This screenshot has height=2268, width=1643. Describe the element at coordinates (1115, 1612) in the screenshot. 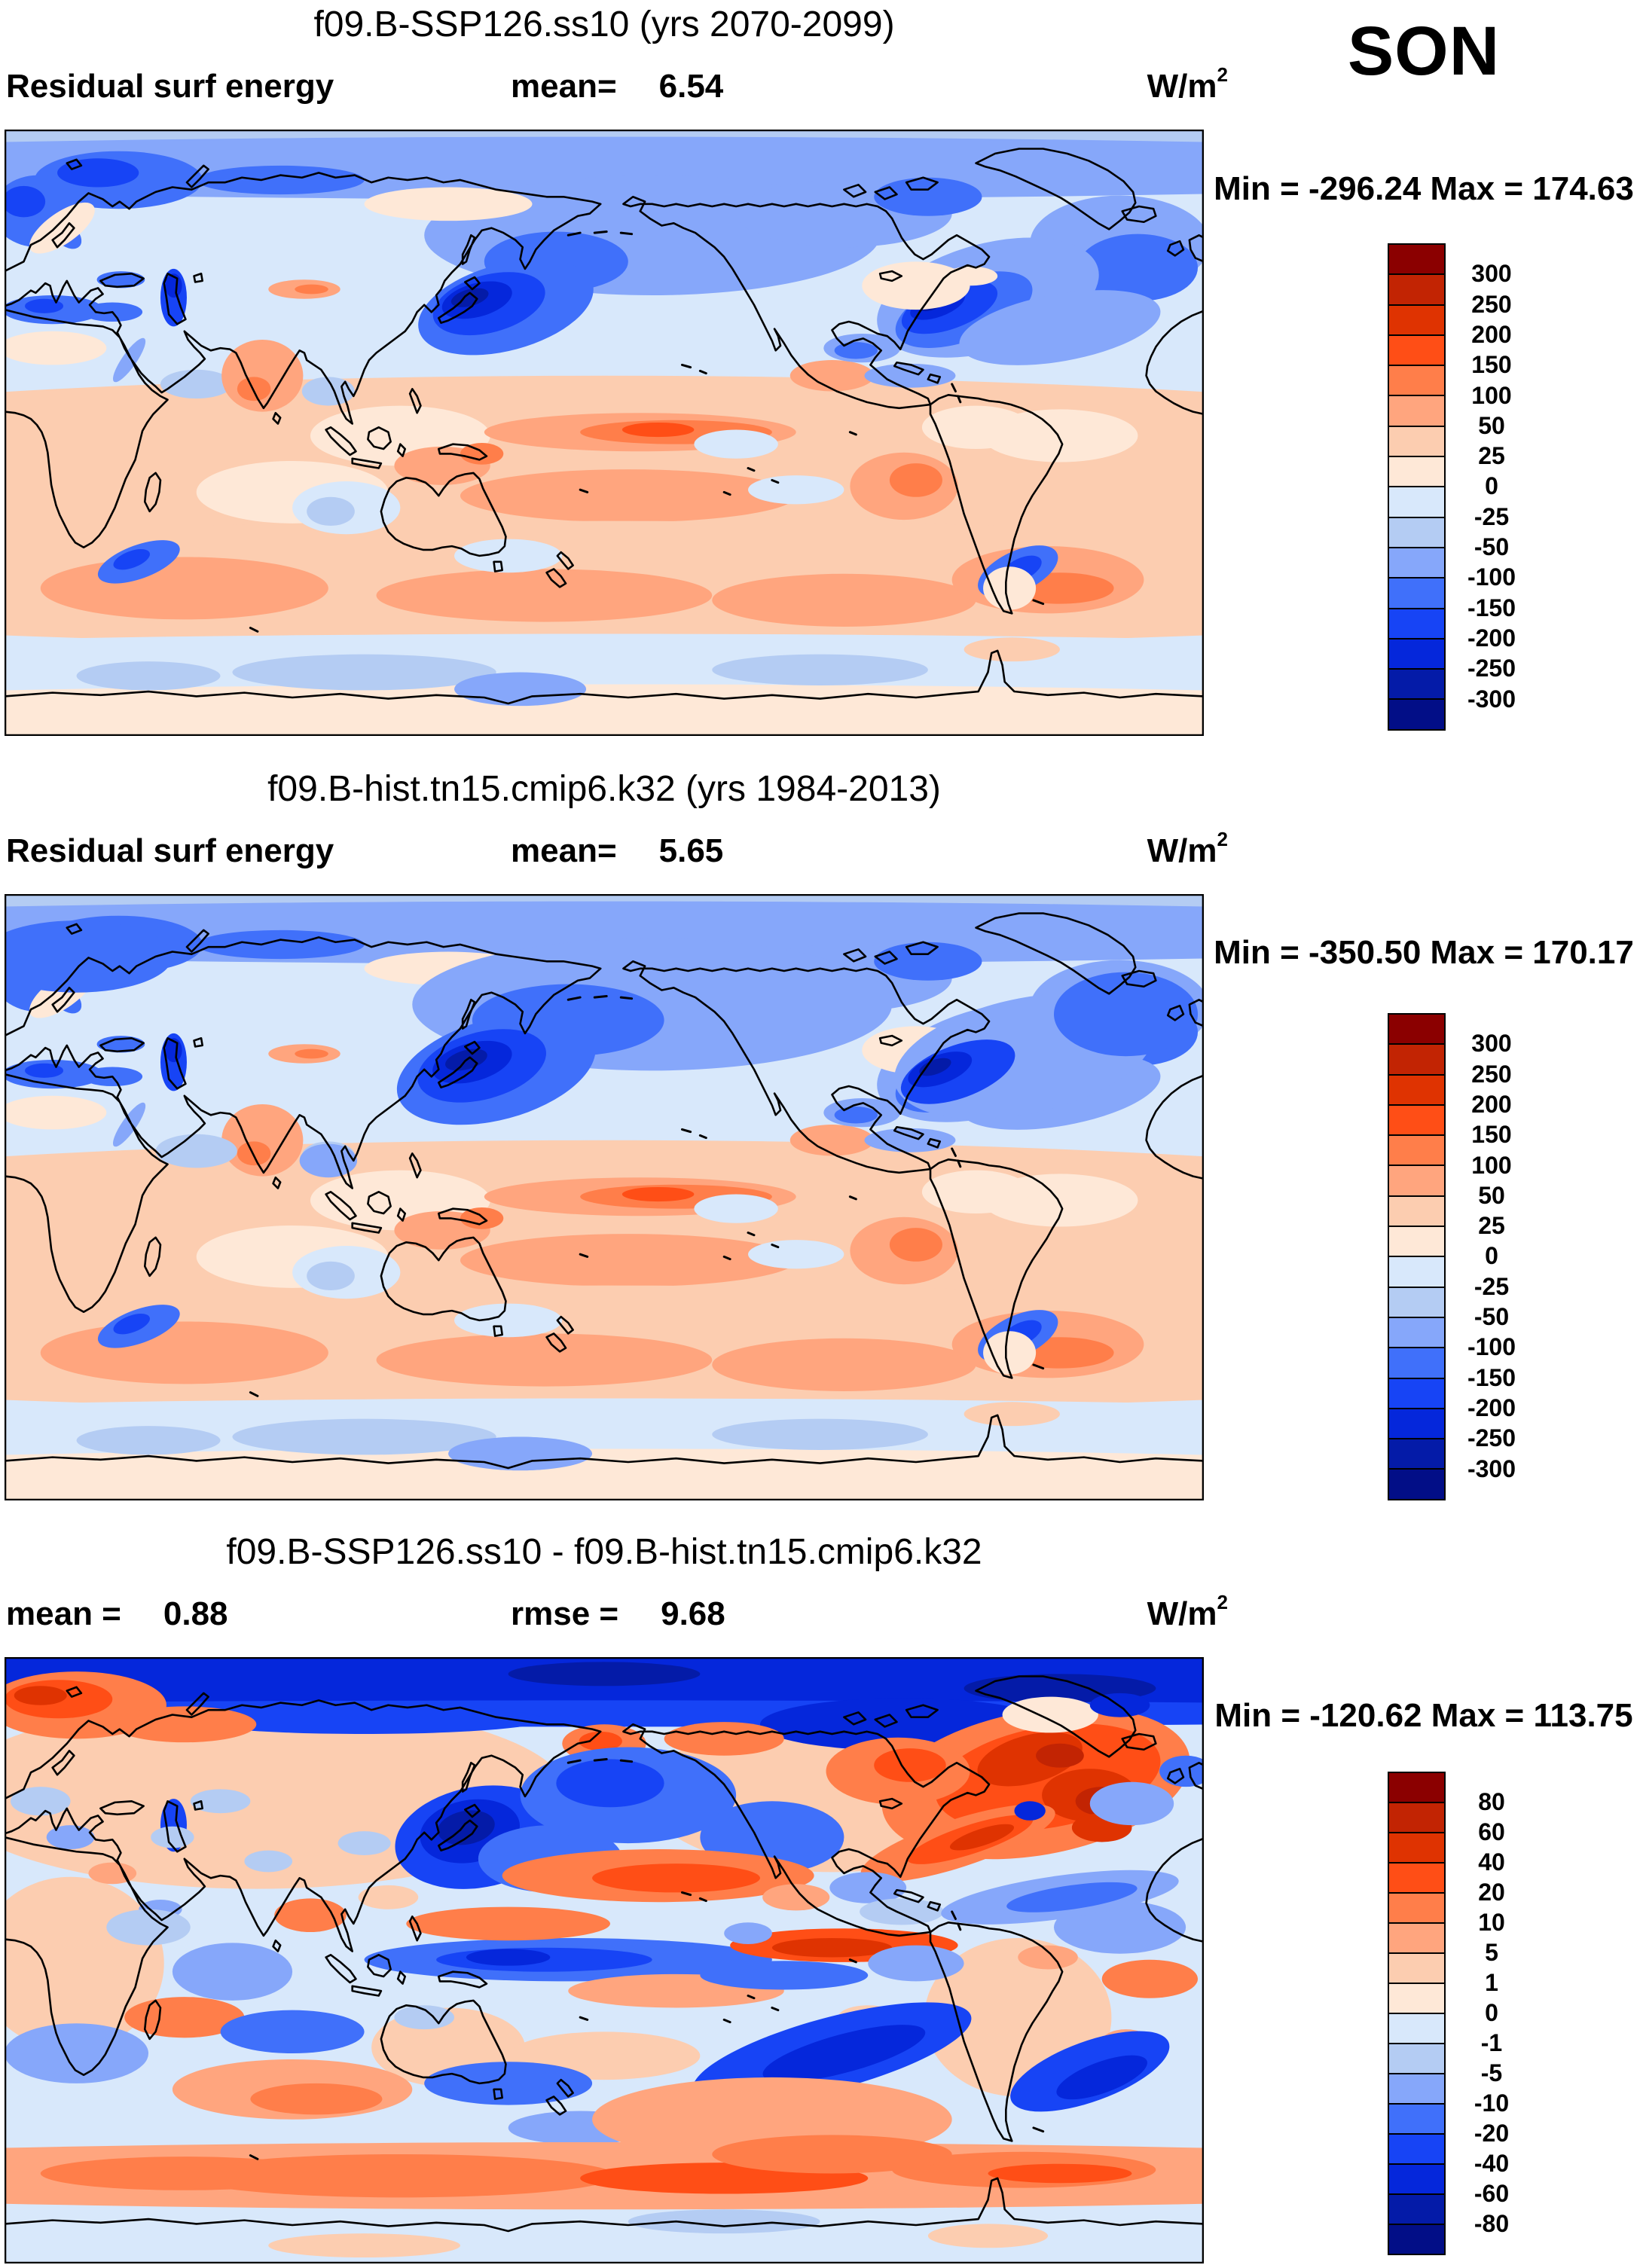

I see `panel-3-units: W/m2` at that location.